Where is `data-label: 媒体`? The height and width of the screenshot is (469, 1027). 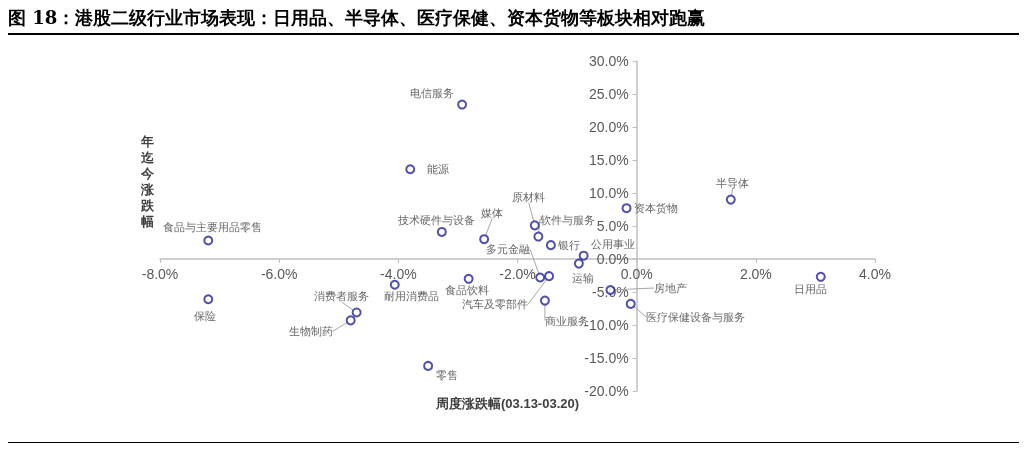 data-label: 媒体 is located at coordinates (492, 213).